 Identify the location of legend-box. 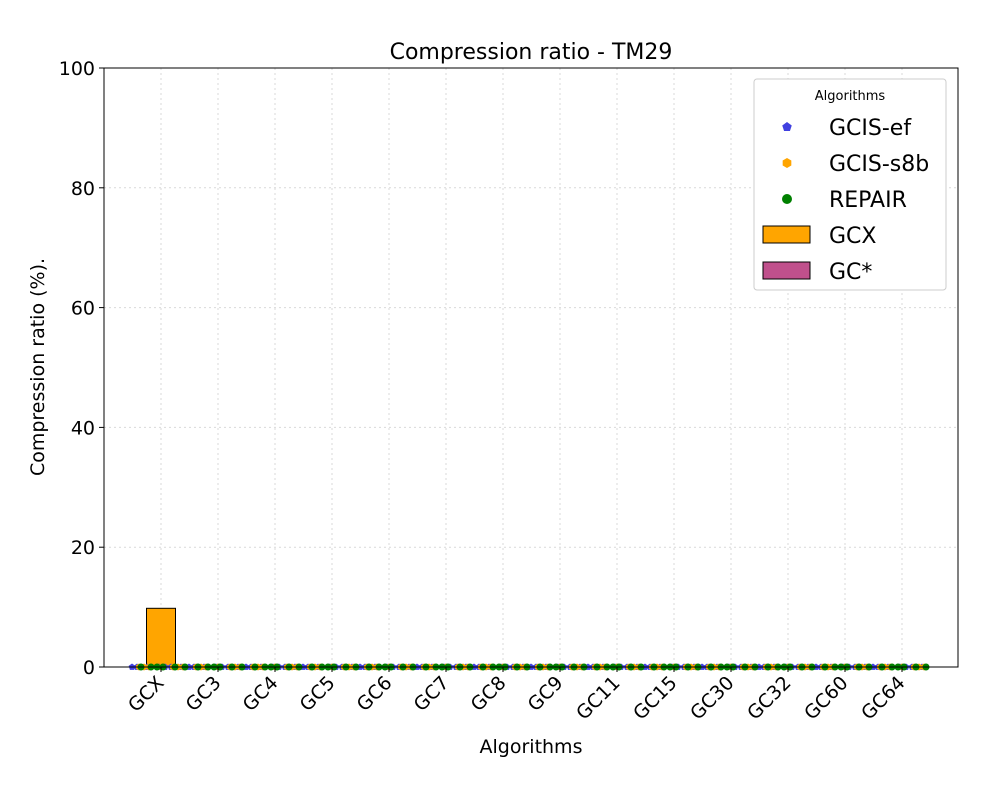
(850, 184).